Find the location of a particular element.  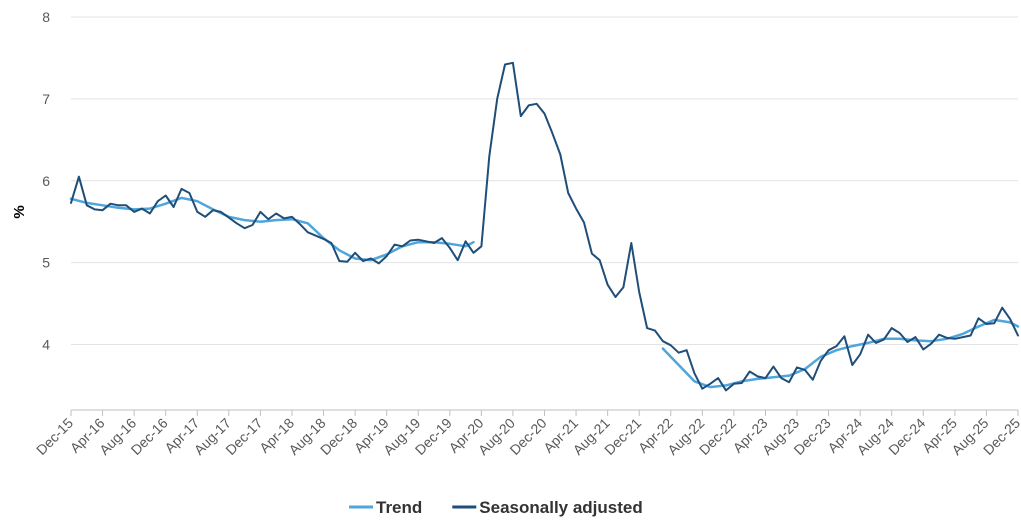

legend: Trend Seasonally adjusted is located at coordinates (496, 507).